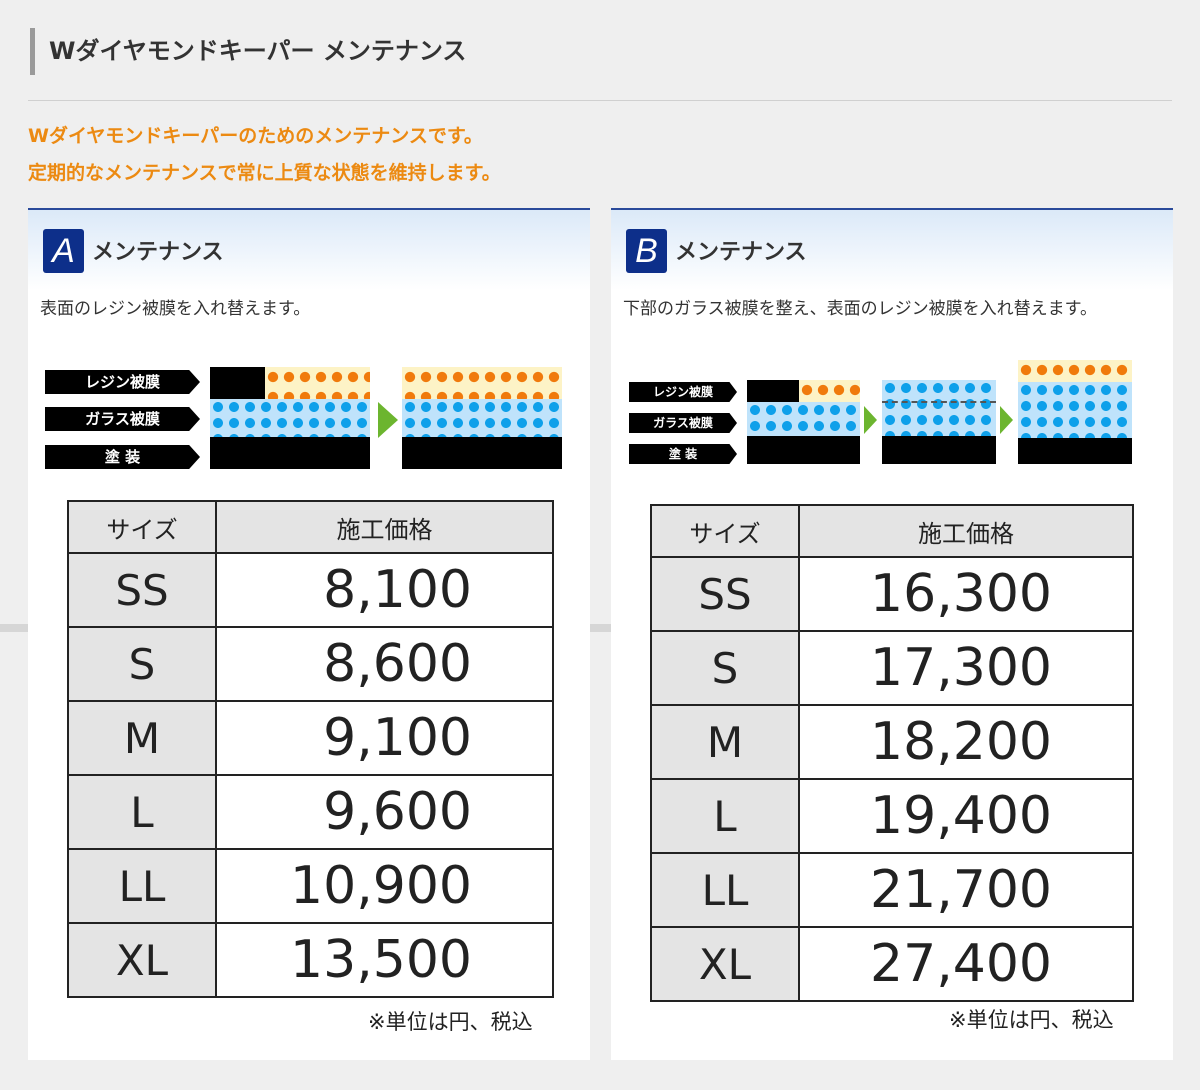 This screenshot has width=1200, height=1090. Describe the element at coordinates (966, 668) in the screenshot. I see `price-cell: 17,300` at that location.